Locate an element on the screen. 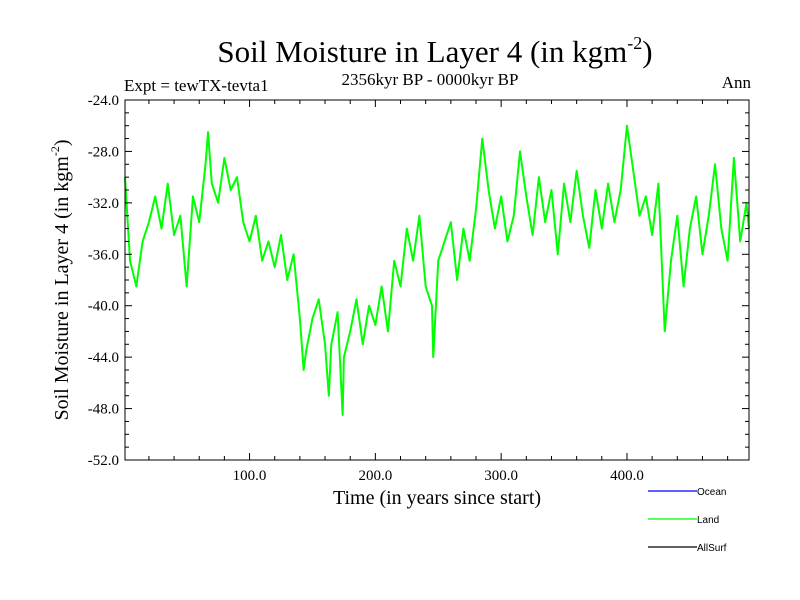 This screenshot has width=800, height=600. x-axis-title: Time (in years since start) is located at coordinates (437, 498).